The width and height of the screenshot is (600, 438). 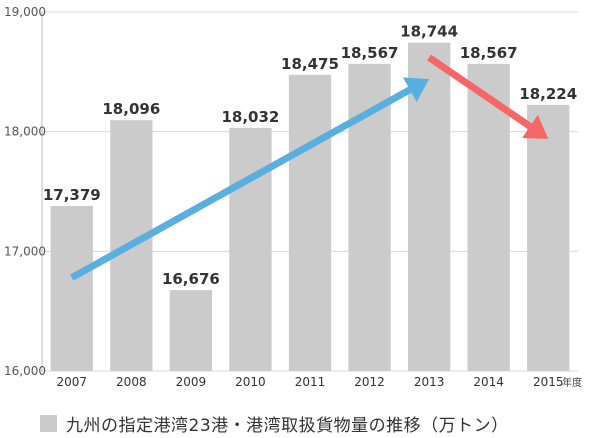 What do you see at coordinates (369, 382) in the screenshot?
I see `x-tick-label: 2012` at bounding box center [369, 382].